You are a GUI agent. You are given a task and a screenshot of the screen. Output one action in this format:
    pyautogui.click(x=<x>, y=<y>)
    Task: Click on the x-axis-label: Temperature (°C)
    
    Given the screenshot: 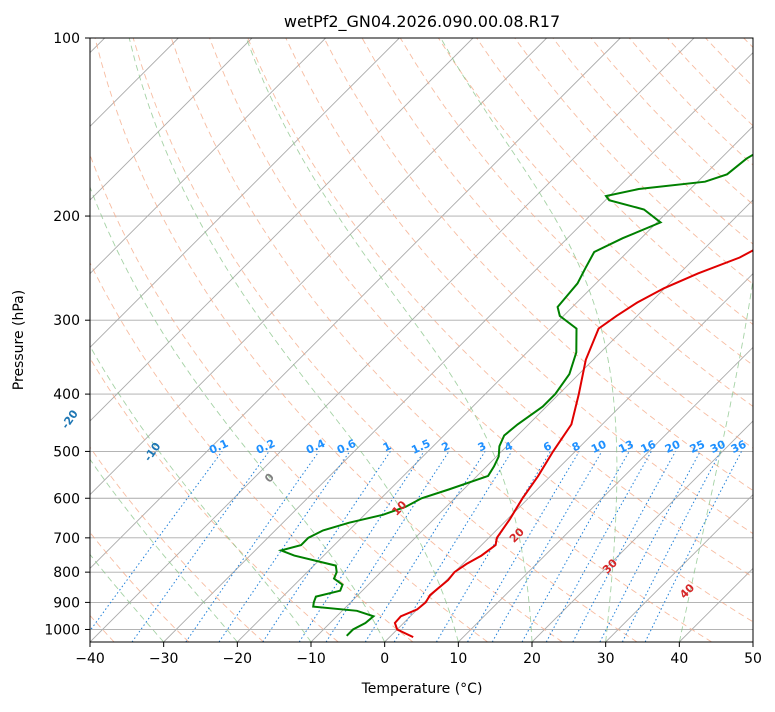 What is the action you would take?
    pyautogui.click(x=422, y=689)
    